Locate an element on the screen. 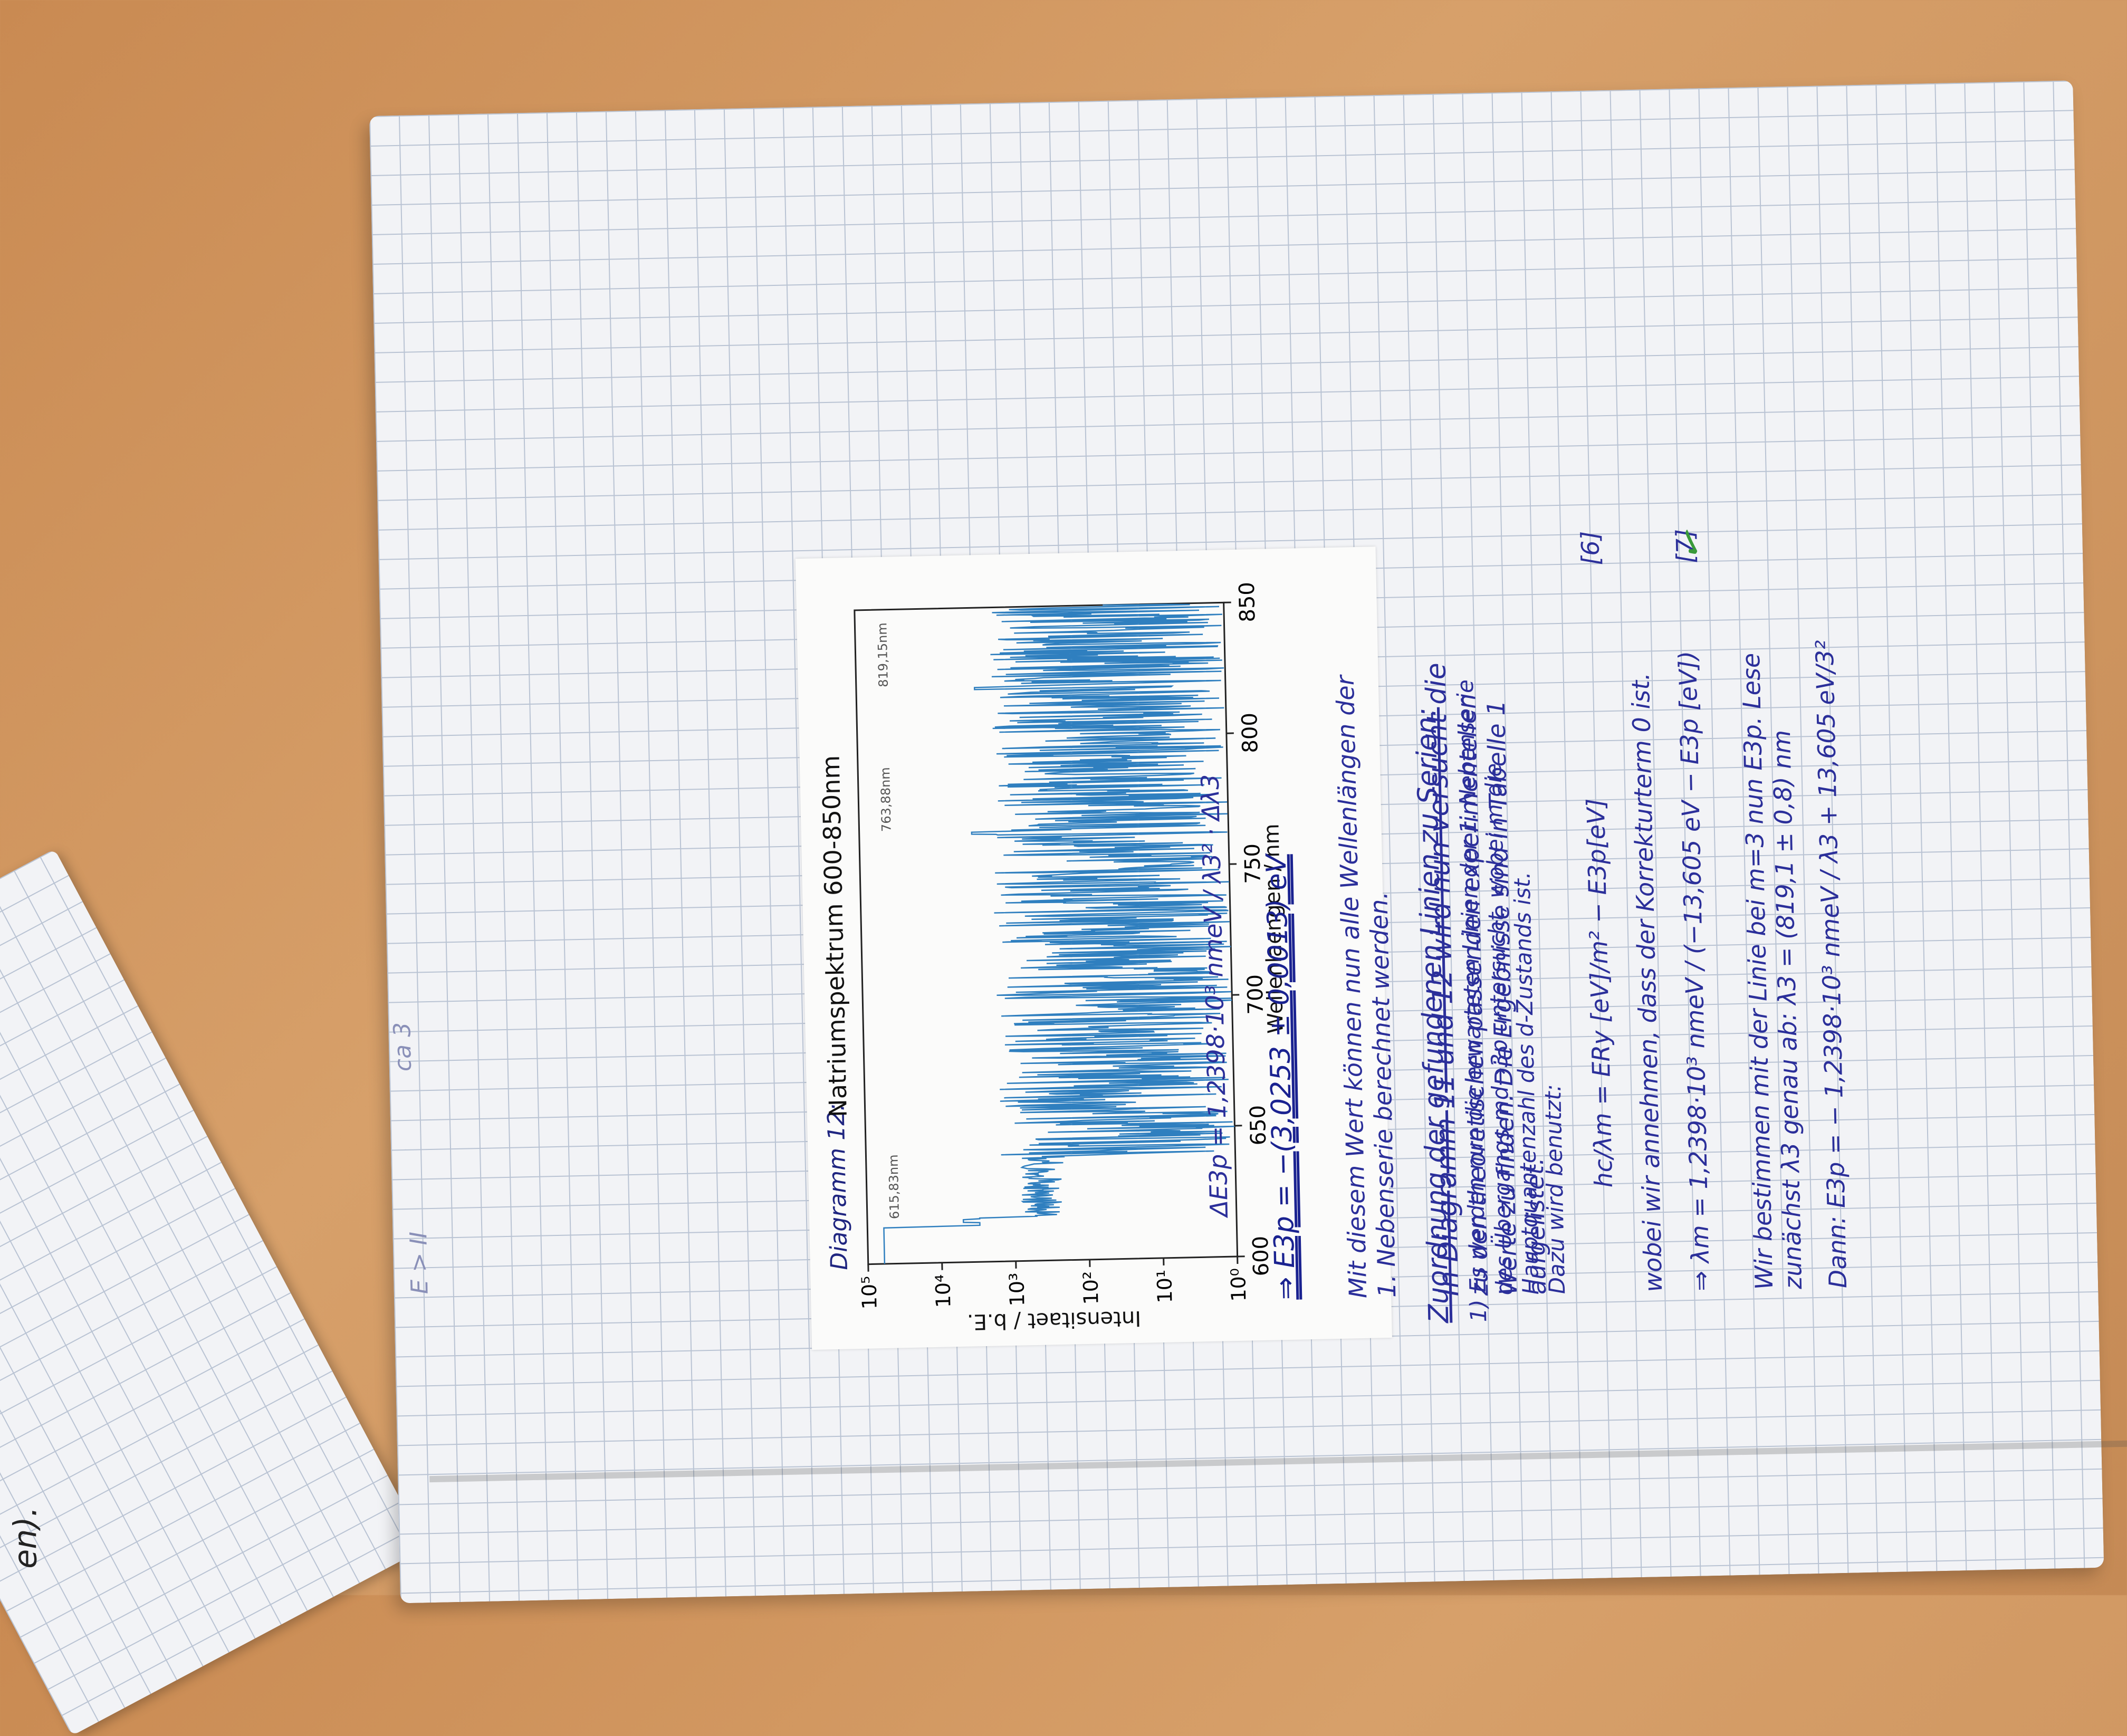 The image size is (2127, 1736). annotations-group: 615,83nm 763,88nm 819,15nm is located at coordinates (888, 920).